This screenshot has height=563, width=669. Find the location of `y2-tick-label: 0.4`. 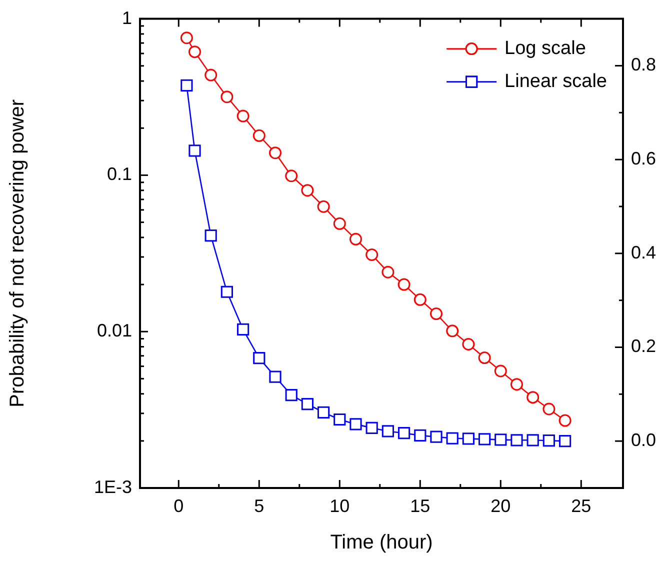

y2-tick-label: 0.4 is located at coordinates (643, 252).